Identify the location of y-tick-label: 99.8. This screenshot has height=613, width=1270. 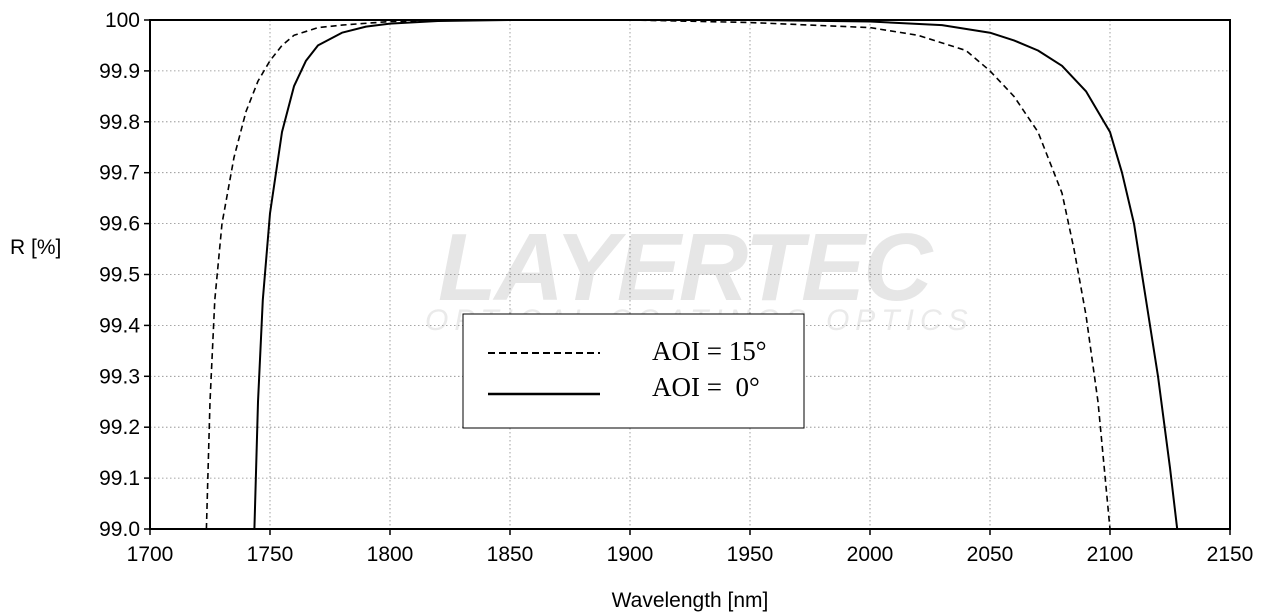
(119, 122).